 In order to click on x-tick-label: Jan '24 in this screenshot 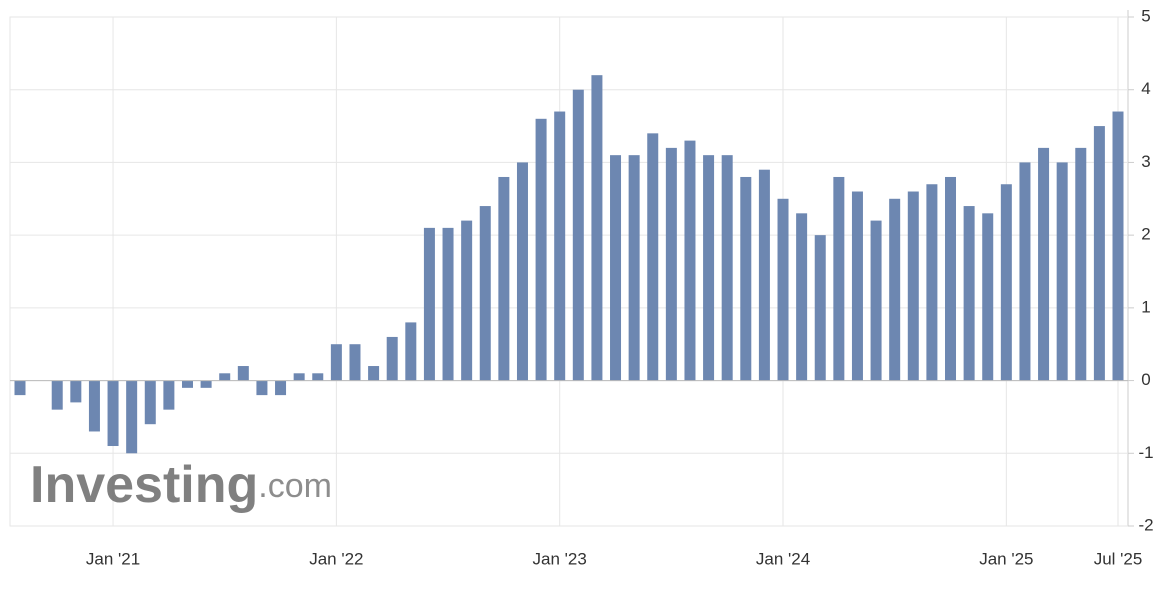, I will do `click(783, 558)`.